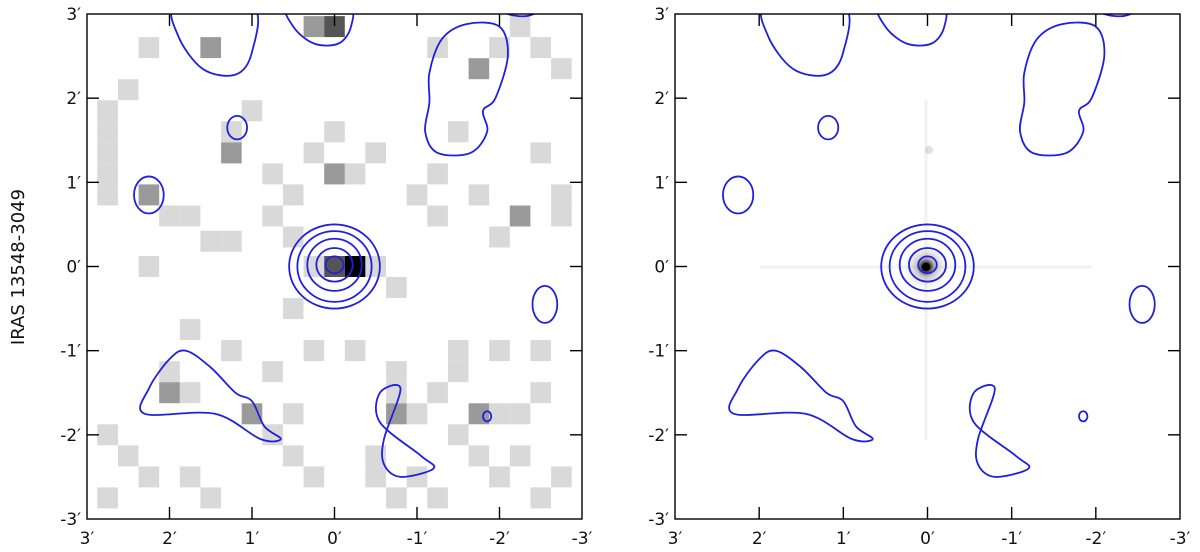  Describe the element at coordinates (927, 539) in the screenshot. I see `x-tick-label: 0′` at that location.